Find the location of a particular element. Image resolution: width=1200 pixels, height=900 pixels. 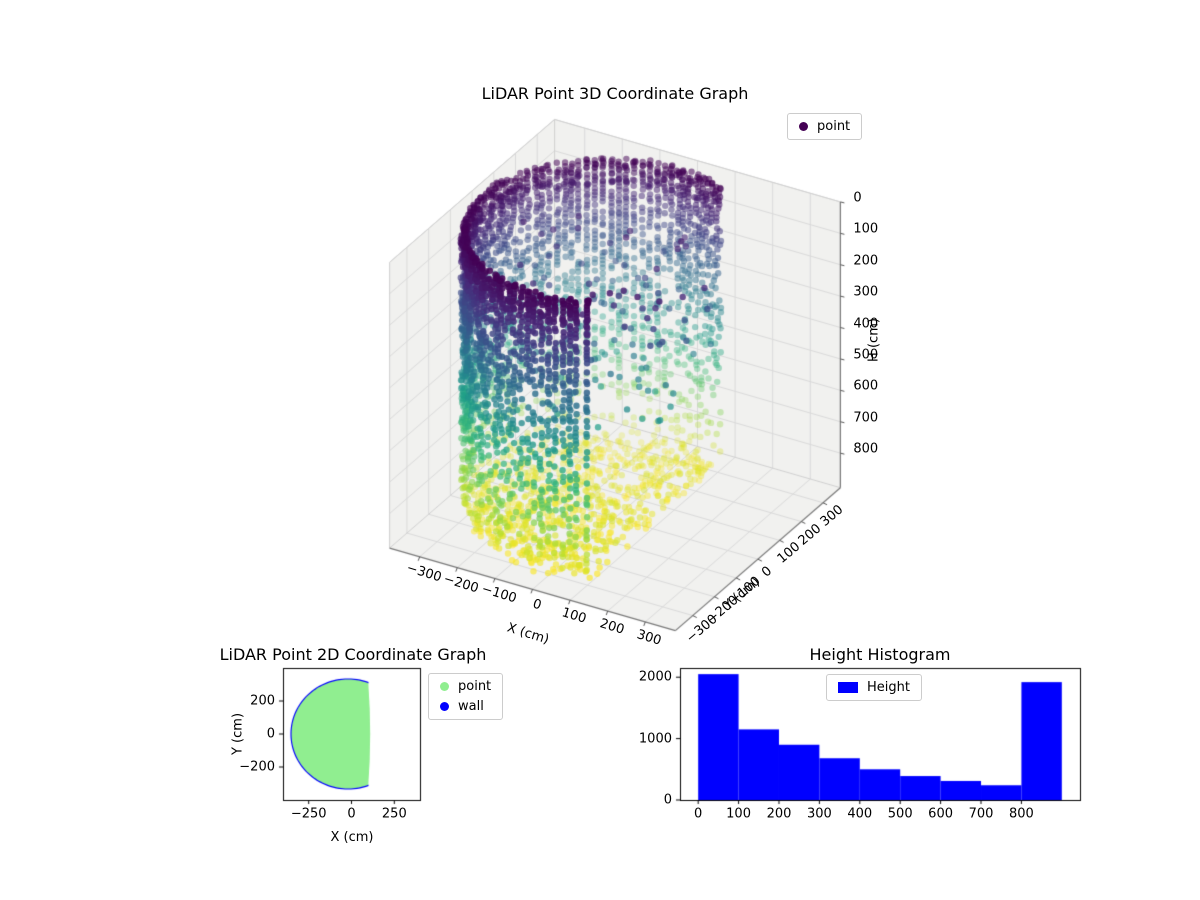

hist-legend: Height is located at coordinates (874, 687).